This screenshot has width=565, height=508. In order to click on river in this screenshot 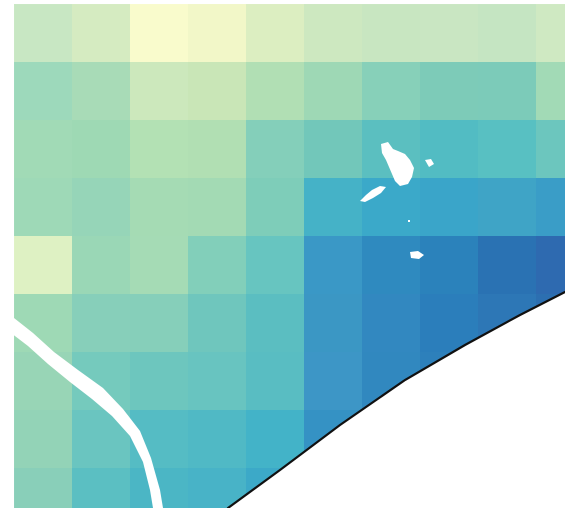, I will do `click(81, 411)`.